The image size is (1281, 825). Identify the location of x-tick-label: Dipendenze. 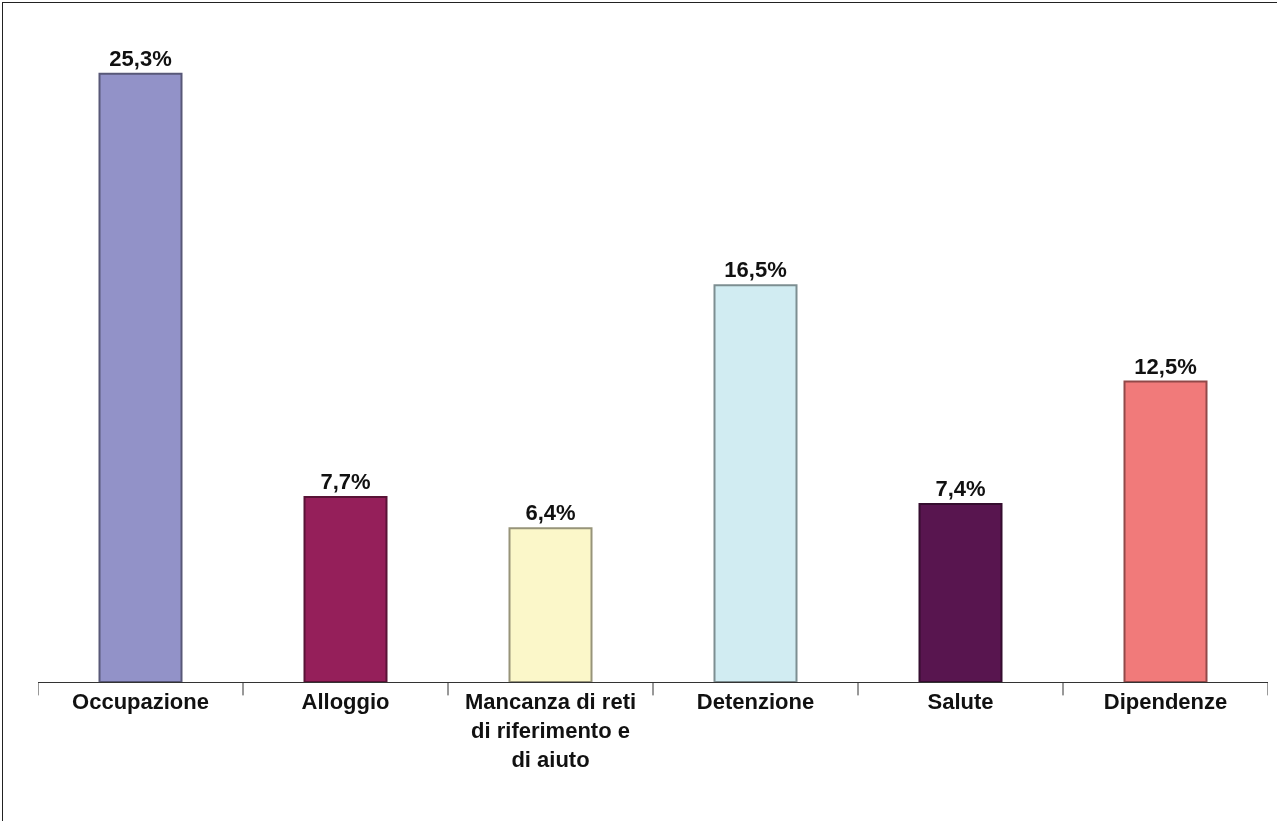
(1165, 702).